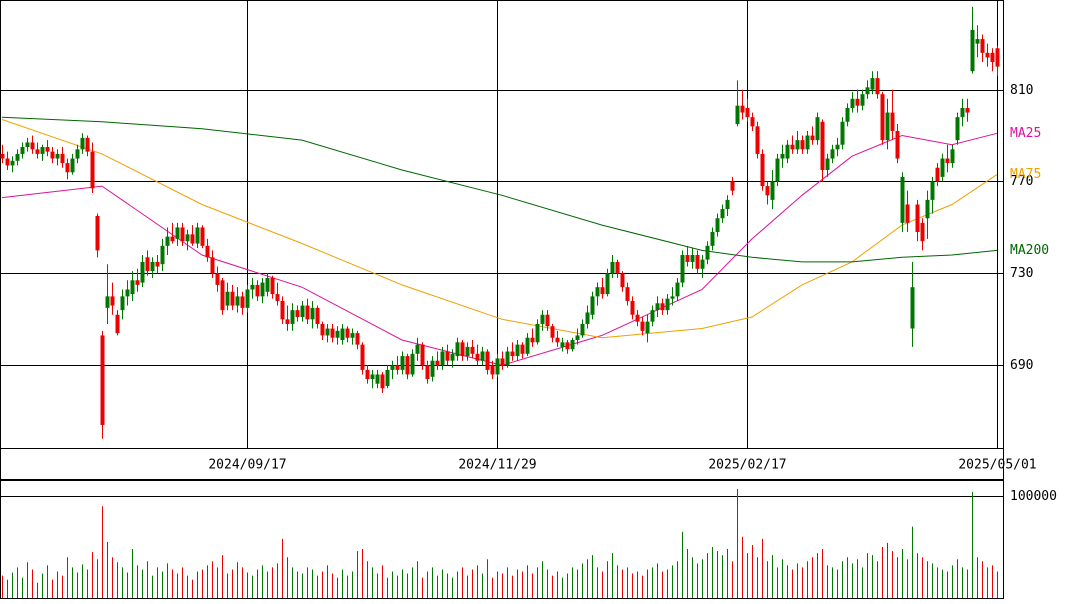 This screenshot has height=604, width=1065. Describe the element at coordinates (1021, 365) in the screenshot. I see `y-tick-label: 690` at that location.